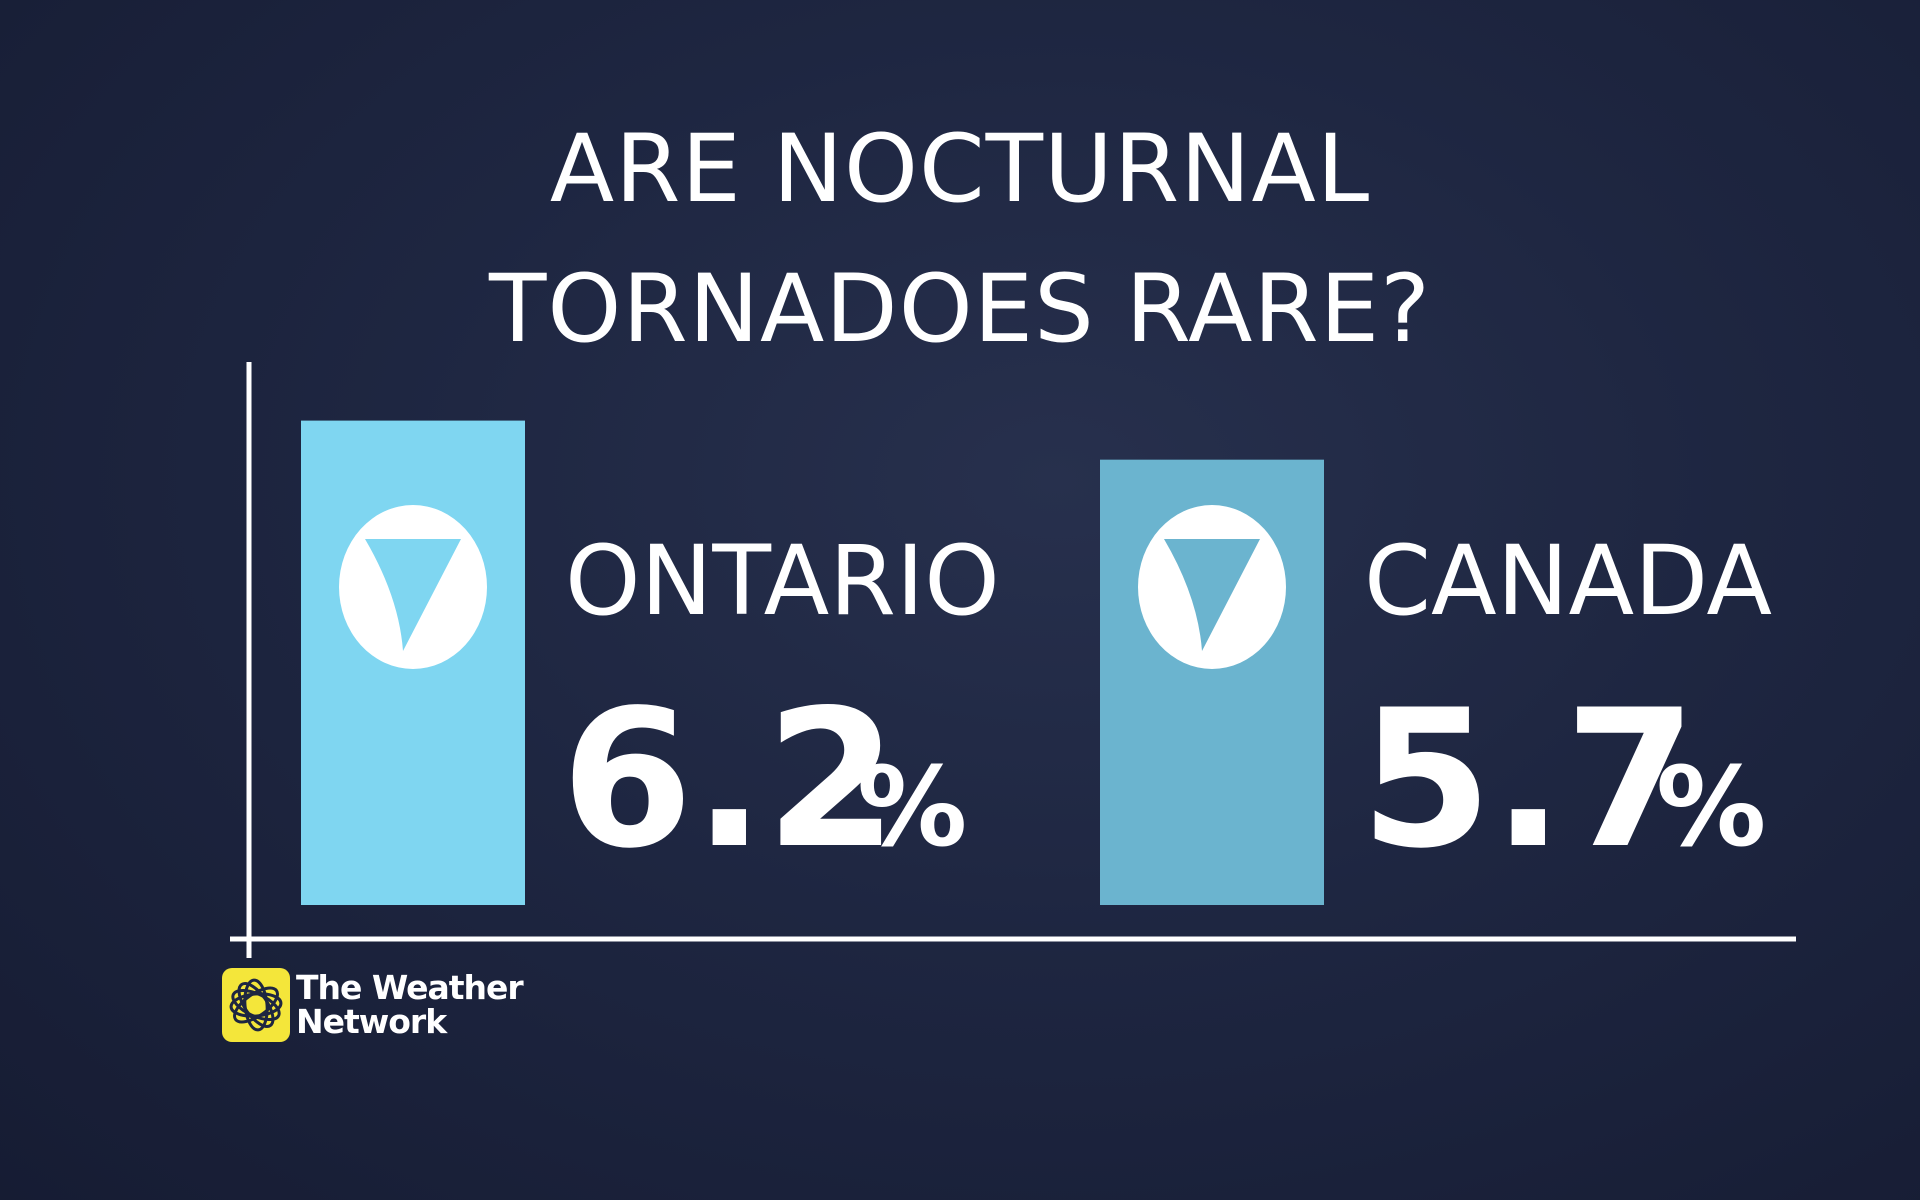 This screenshot has height=1200, width=1920. I want to click on chart-title-line-1: ARE NOCTURNAL, so click(960, 169).